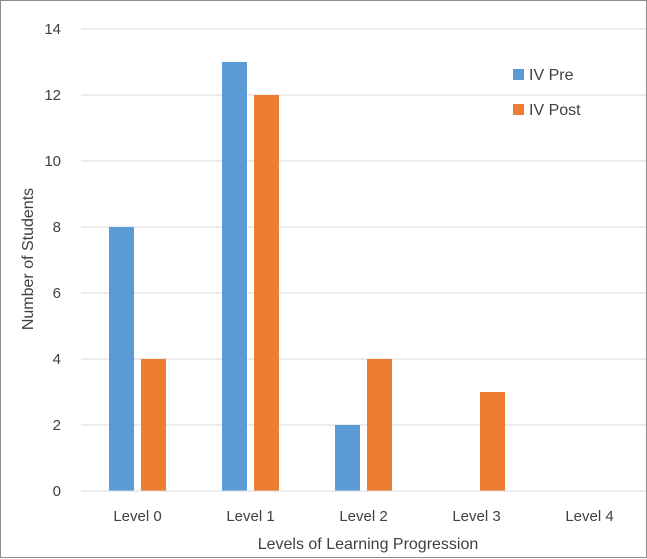  What do you see at coordinates (555, 110) in the screenshot?
I see `legend-label-iv-post: IV Post` at bounding box center [555, 110].